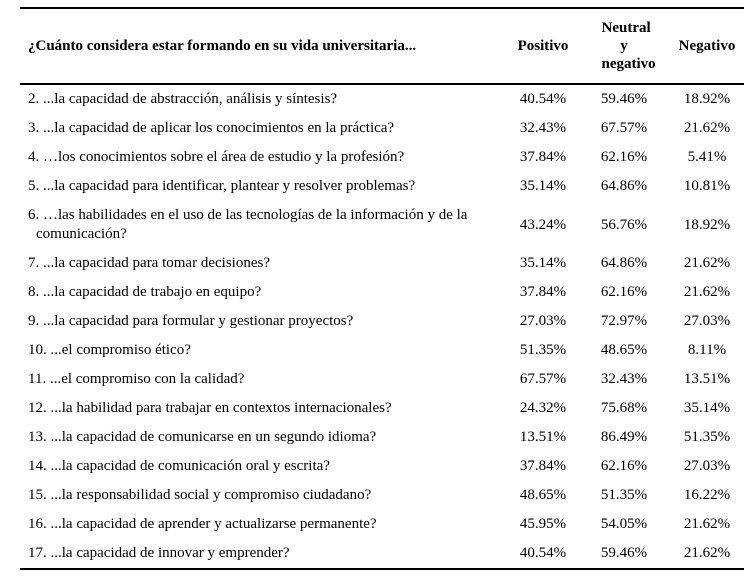  I want to click on neutral-value-cell: 48.65%, so click(624, 350).